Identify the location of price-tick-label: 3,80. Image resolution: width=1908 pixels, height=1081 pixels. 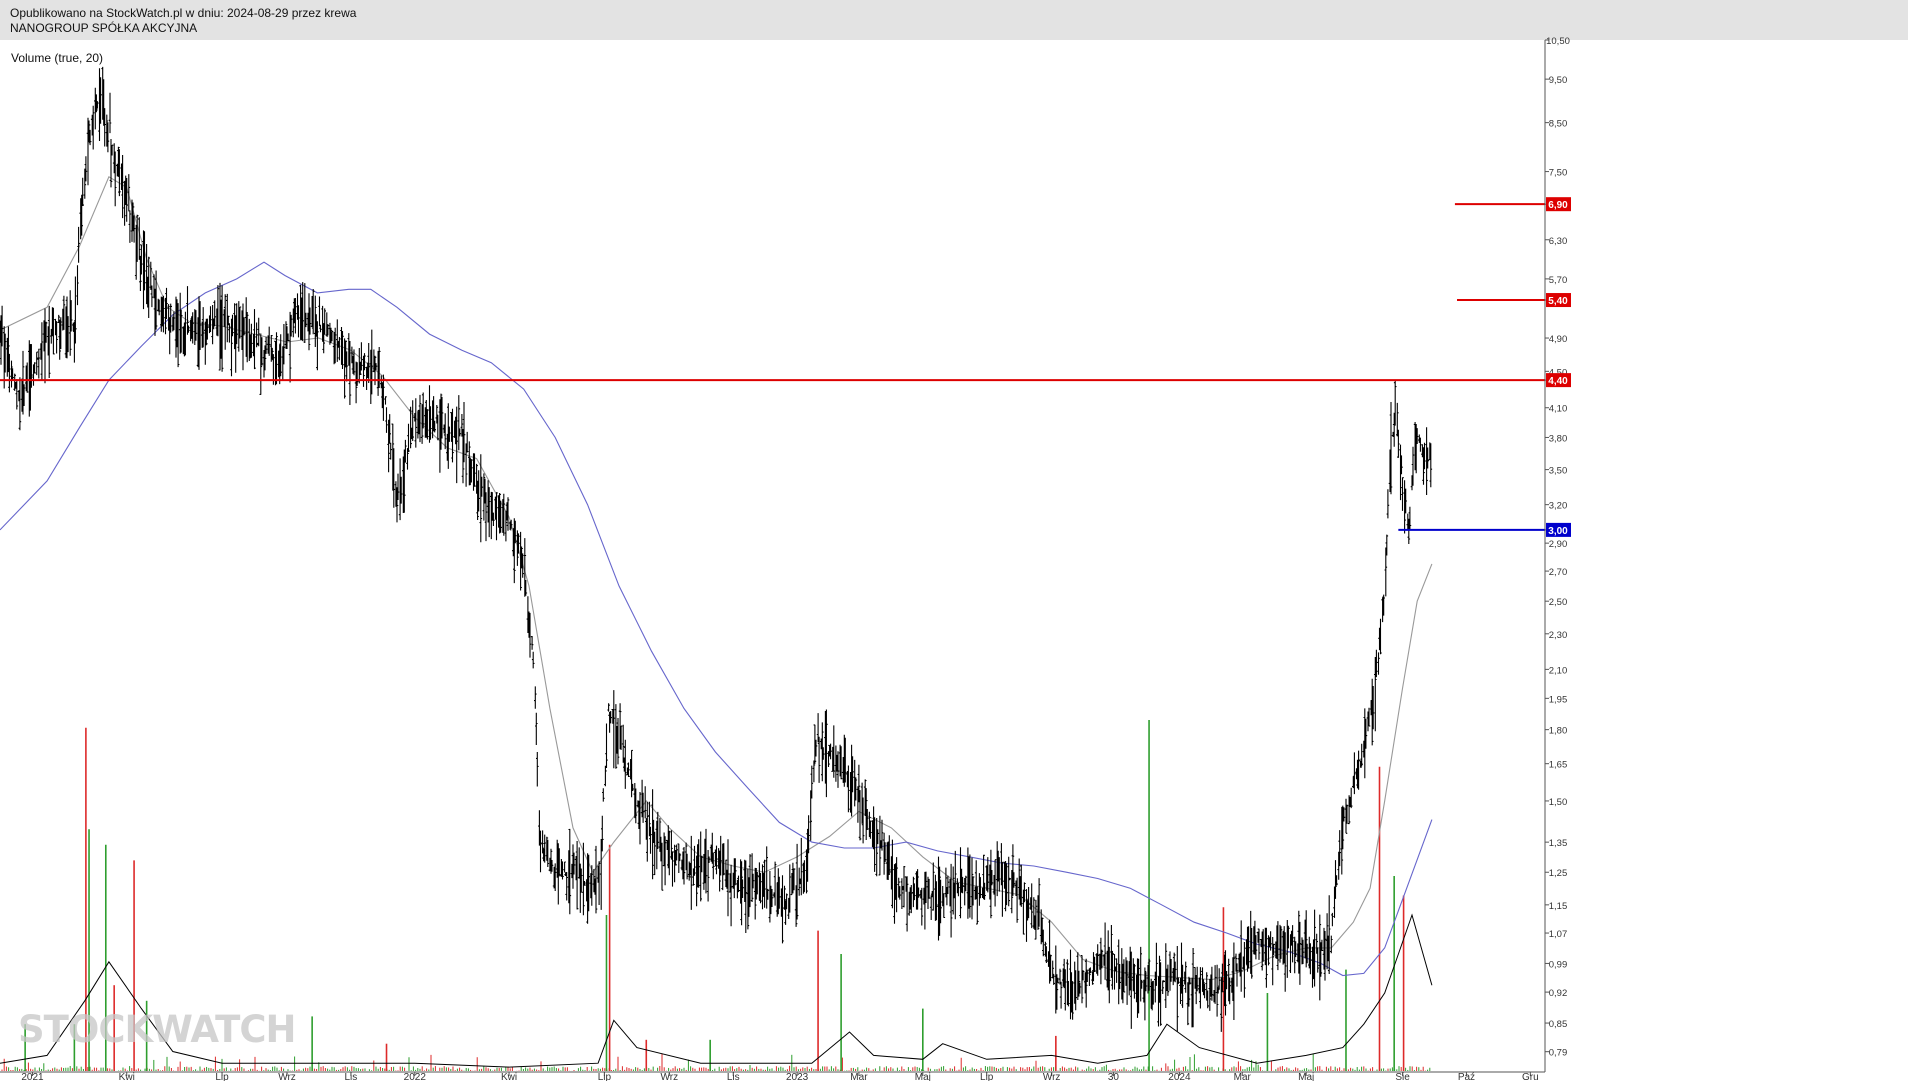
(1558, 438).